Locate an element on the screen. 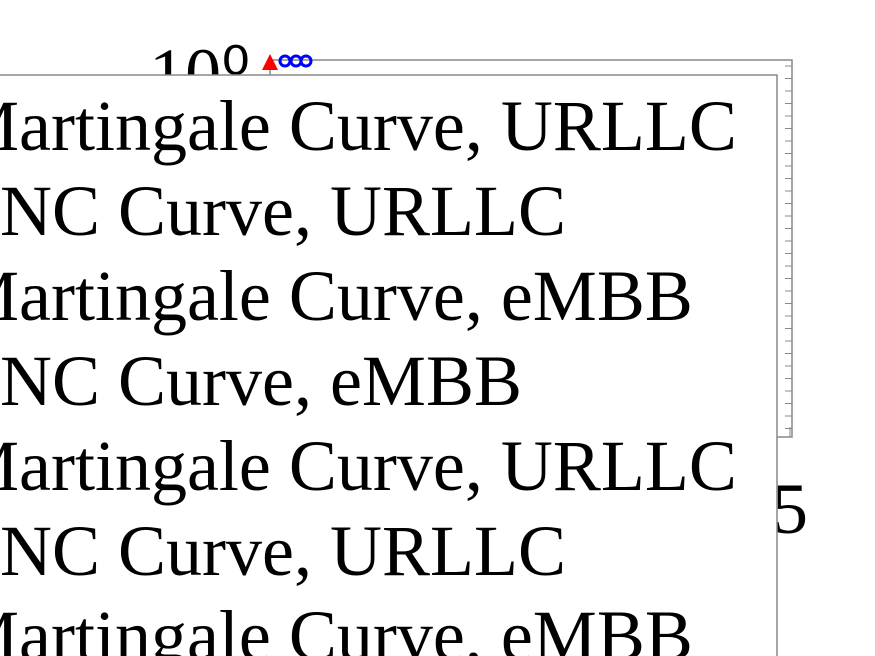 The image size is (875, 656). minor-ticks is located at coordinates (788, 247).